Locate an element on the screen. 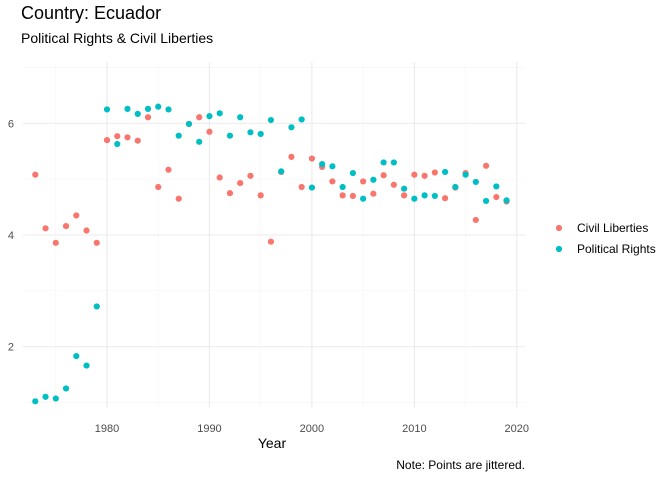  legend-key-political-rights is located at coordinates (559, 249).